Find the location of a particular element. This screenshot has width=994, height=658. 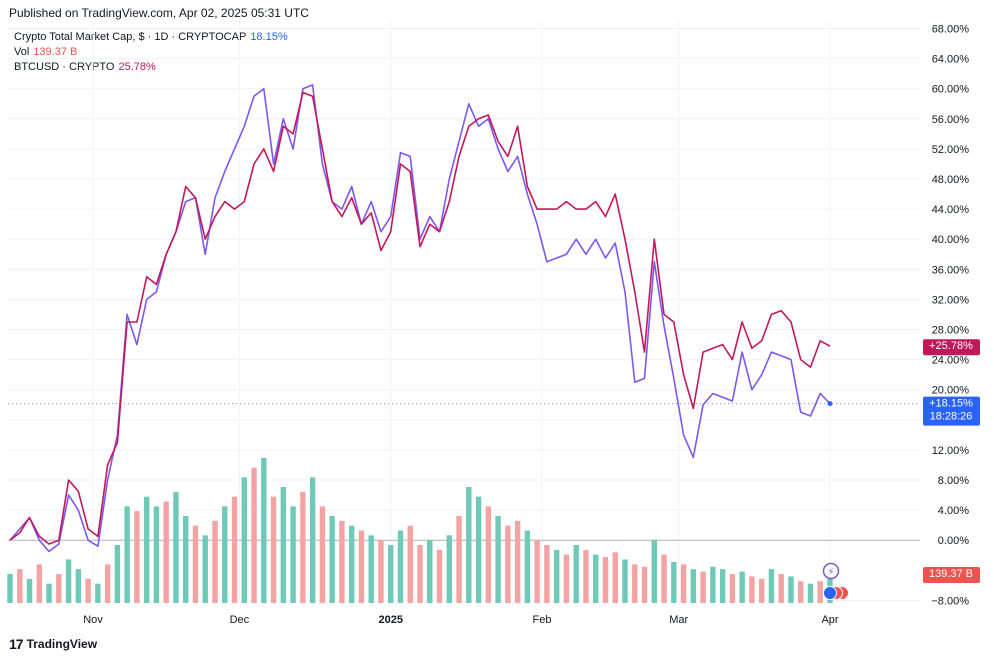

total-badge-bg is located at coordinates (951, 411).